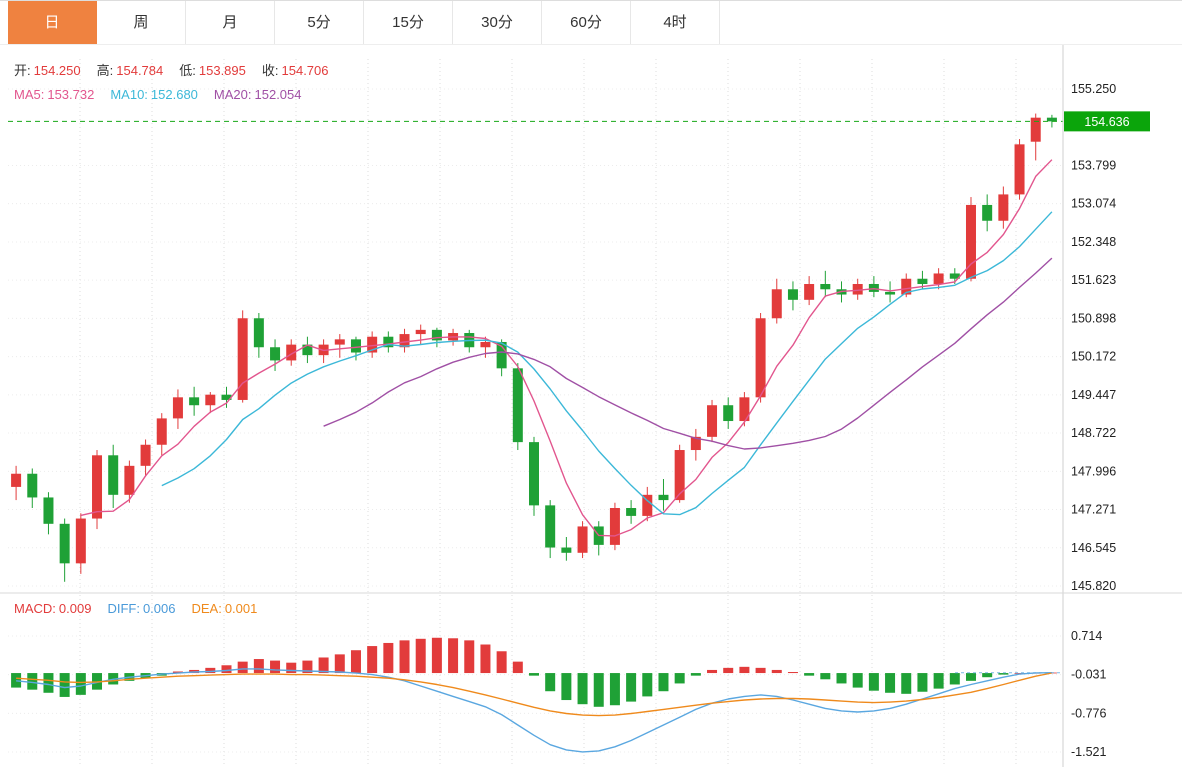  I want to click on dea-line, so click(534, 694).